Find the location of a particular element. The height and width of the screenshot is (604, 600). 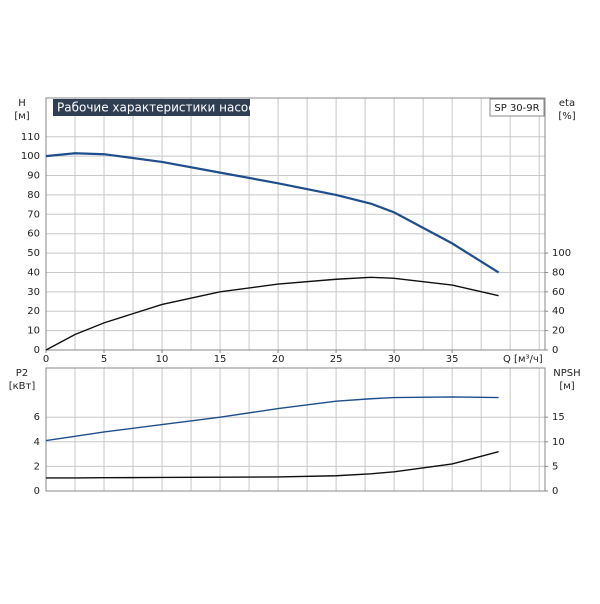

x-tick-label: 10 is located at coordinates (162, 359).